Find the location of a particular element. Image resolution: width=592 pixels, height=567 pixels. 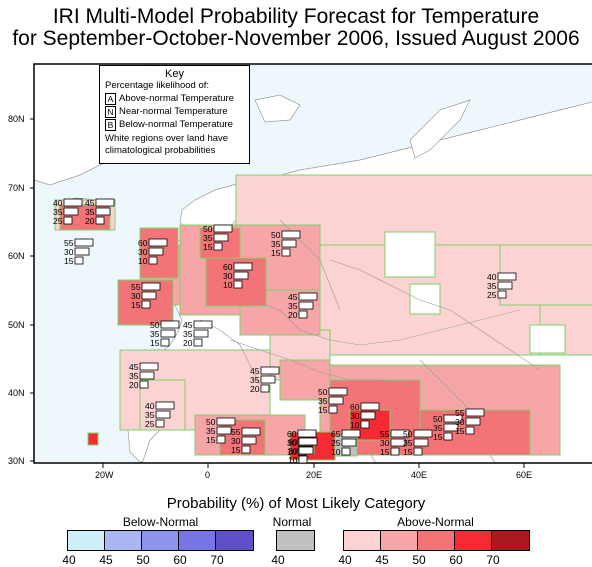

legend-tick-label: 70 is located at coordinates (217, 560).